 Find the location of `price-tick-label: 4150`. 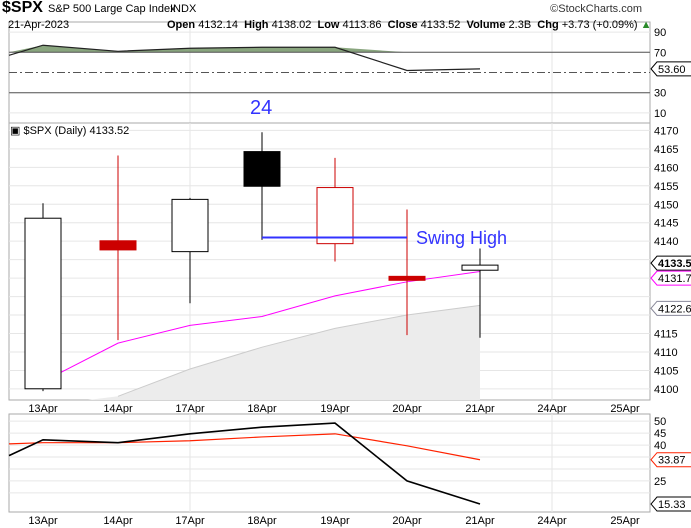

price-tick-label: 4150 is located at coordinates (666, 205).